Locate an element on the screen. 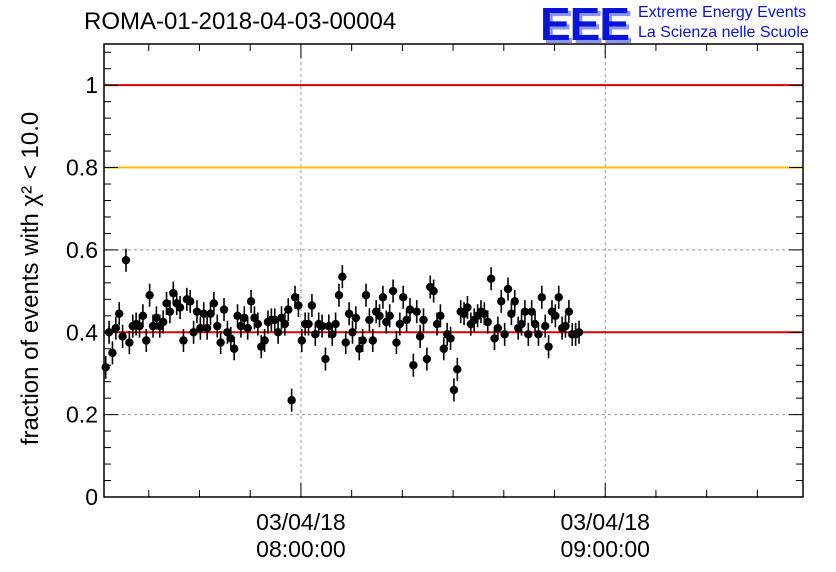  x-tick-label-time: 08:00:00 is located at coordinates (301, 549).